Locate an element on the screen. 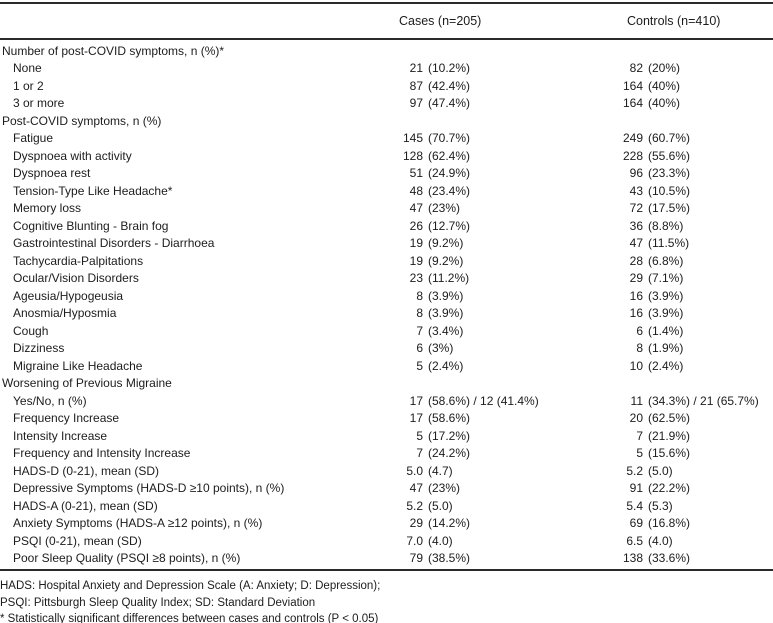  row-label: Ageusia/Hypogeusia is located at coordinates (68, 295).